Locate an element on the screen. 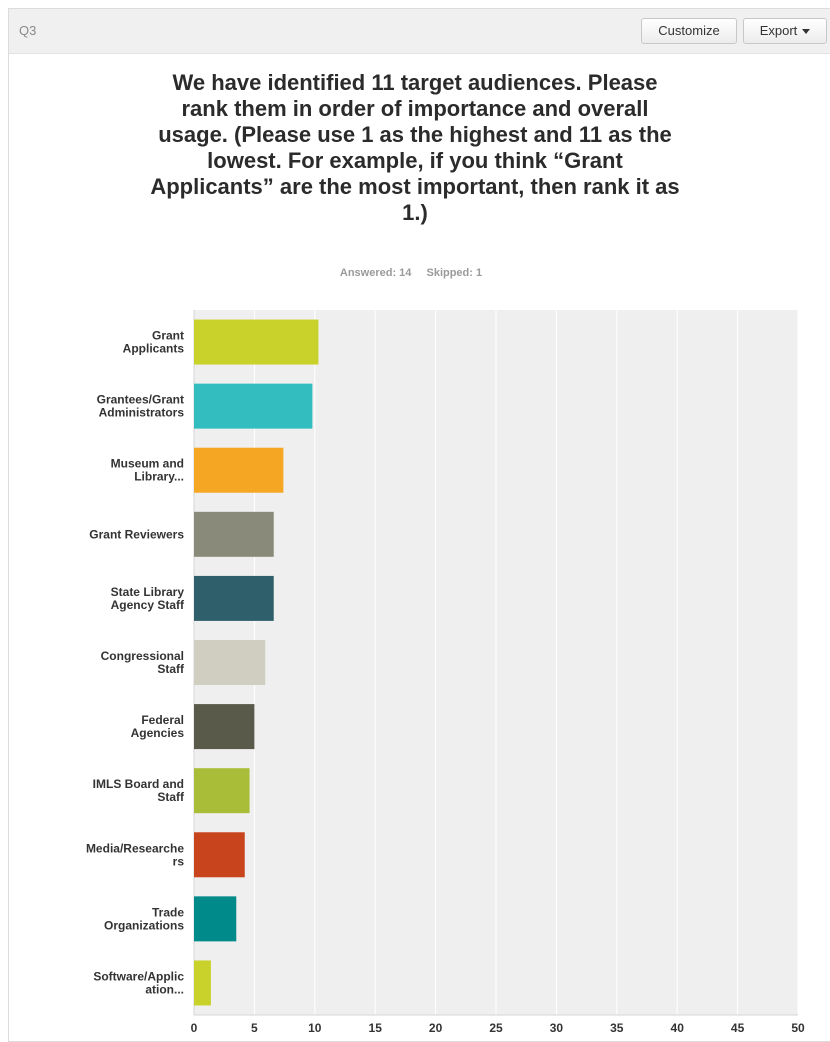  customize-label: Customize is located at coordinates (689, 30).